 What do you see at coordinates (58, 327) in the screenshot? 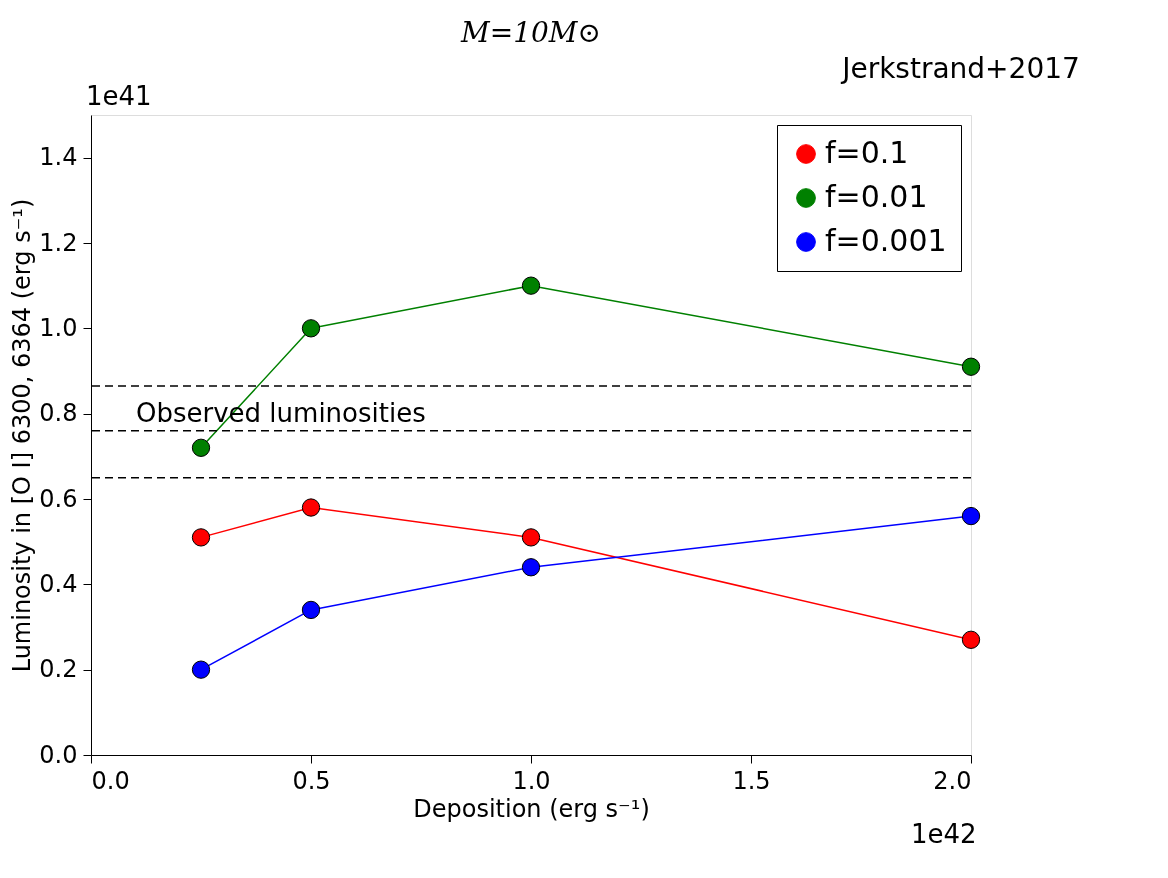
I see `y-tick-label: 1.0` at bounding box center [58, 327].